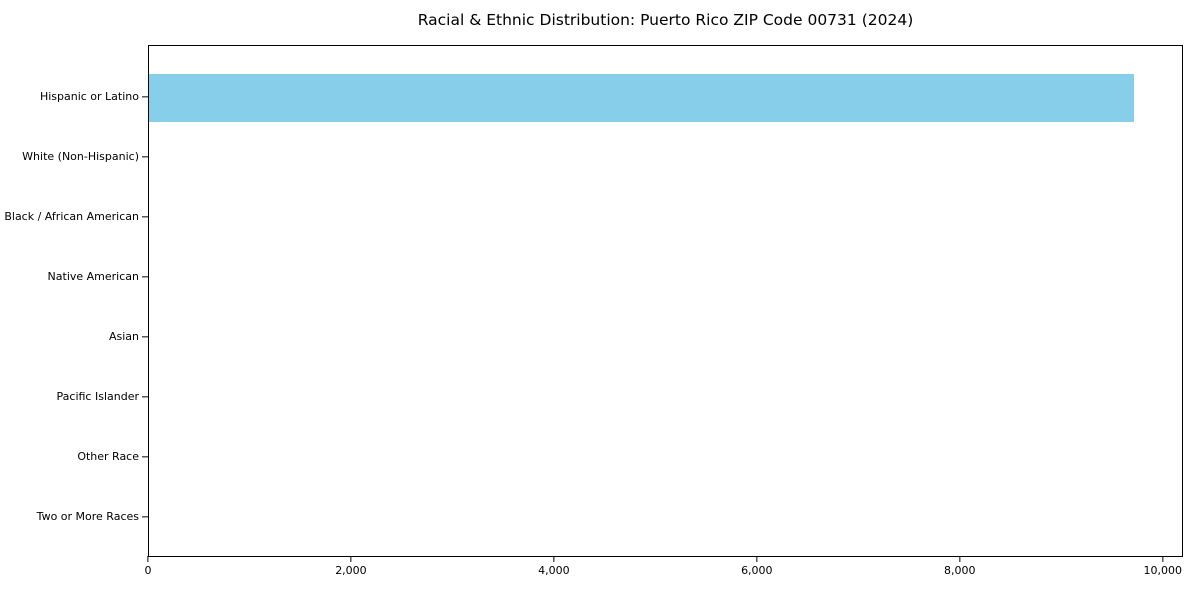 This screenshot has width=1200, height=600. What do you see at coordinates (1162, 570) in the screenshot?
I see `x-tick-label: 10,000` at bounding box center [1162, 570].